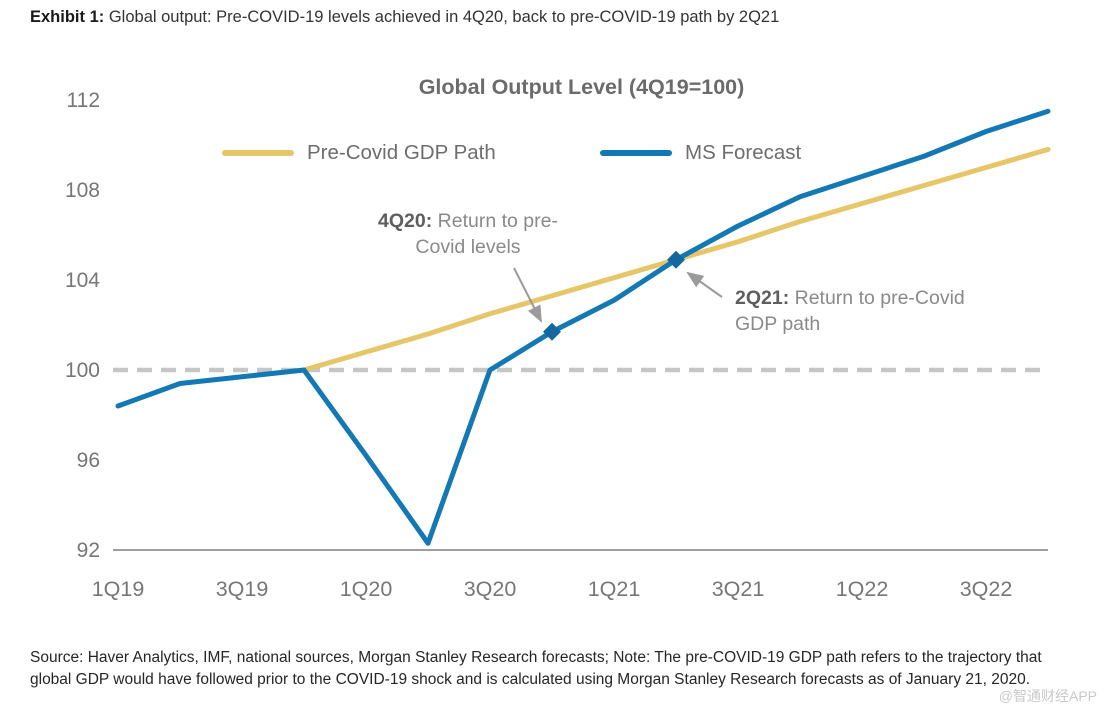  Describe the element at coordinates (1047, 696) in the screenshot. I see `watermark: @智通财经APP` at that location.